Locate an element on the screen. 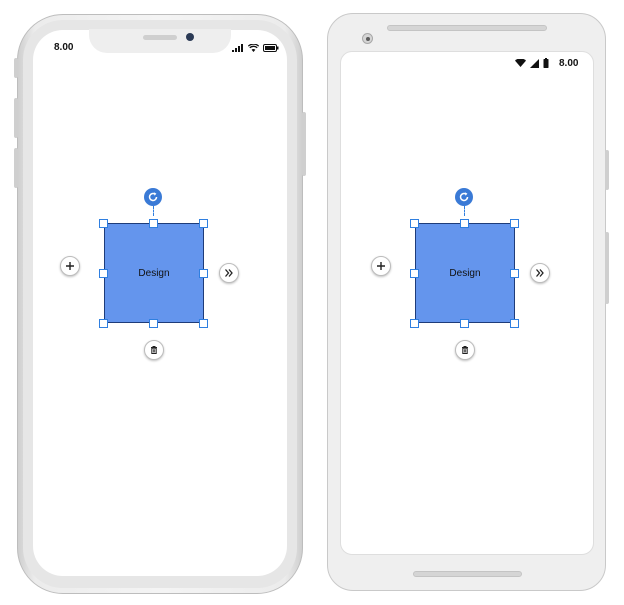  ios-power-button is located at coordinates (304, 144).